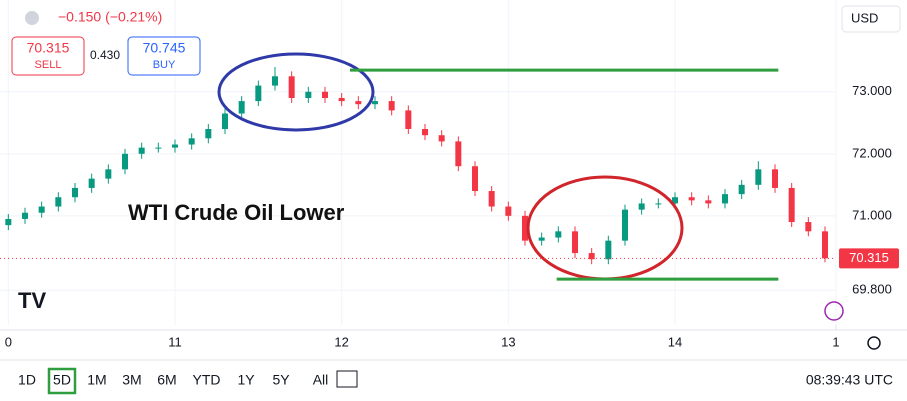 This screenshot has width=907, height=401. I want to click on events-icon, so click(834, 311).